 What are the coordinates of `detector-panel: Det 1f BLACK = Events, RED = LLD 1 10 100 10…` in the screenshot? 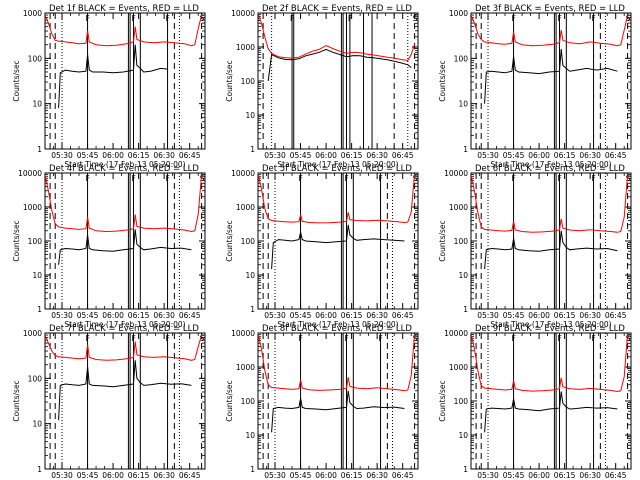 It's located at (109, 86).